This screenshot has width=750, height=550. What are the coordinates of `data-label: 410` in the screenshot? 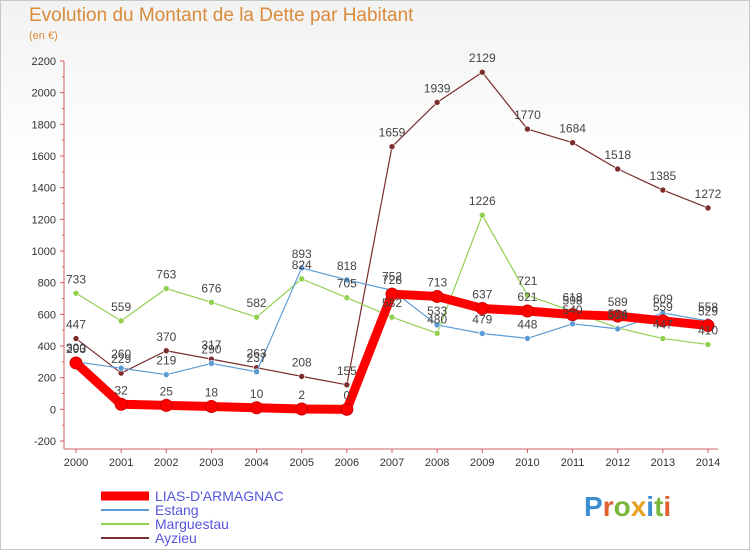 It's located at (708, 330).